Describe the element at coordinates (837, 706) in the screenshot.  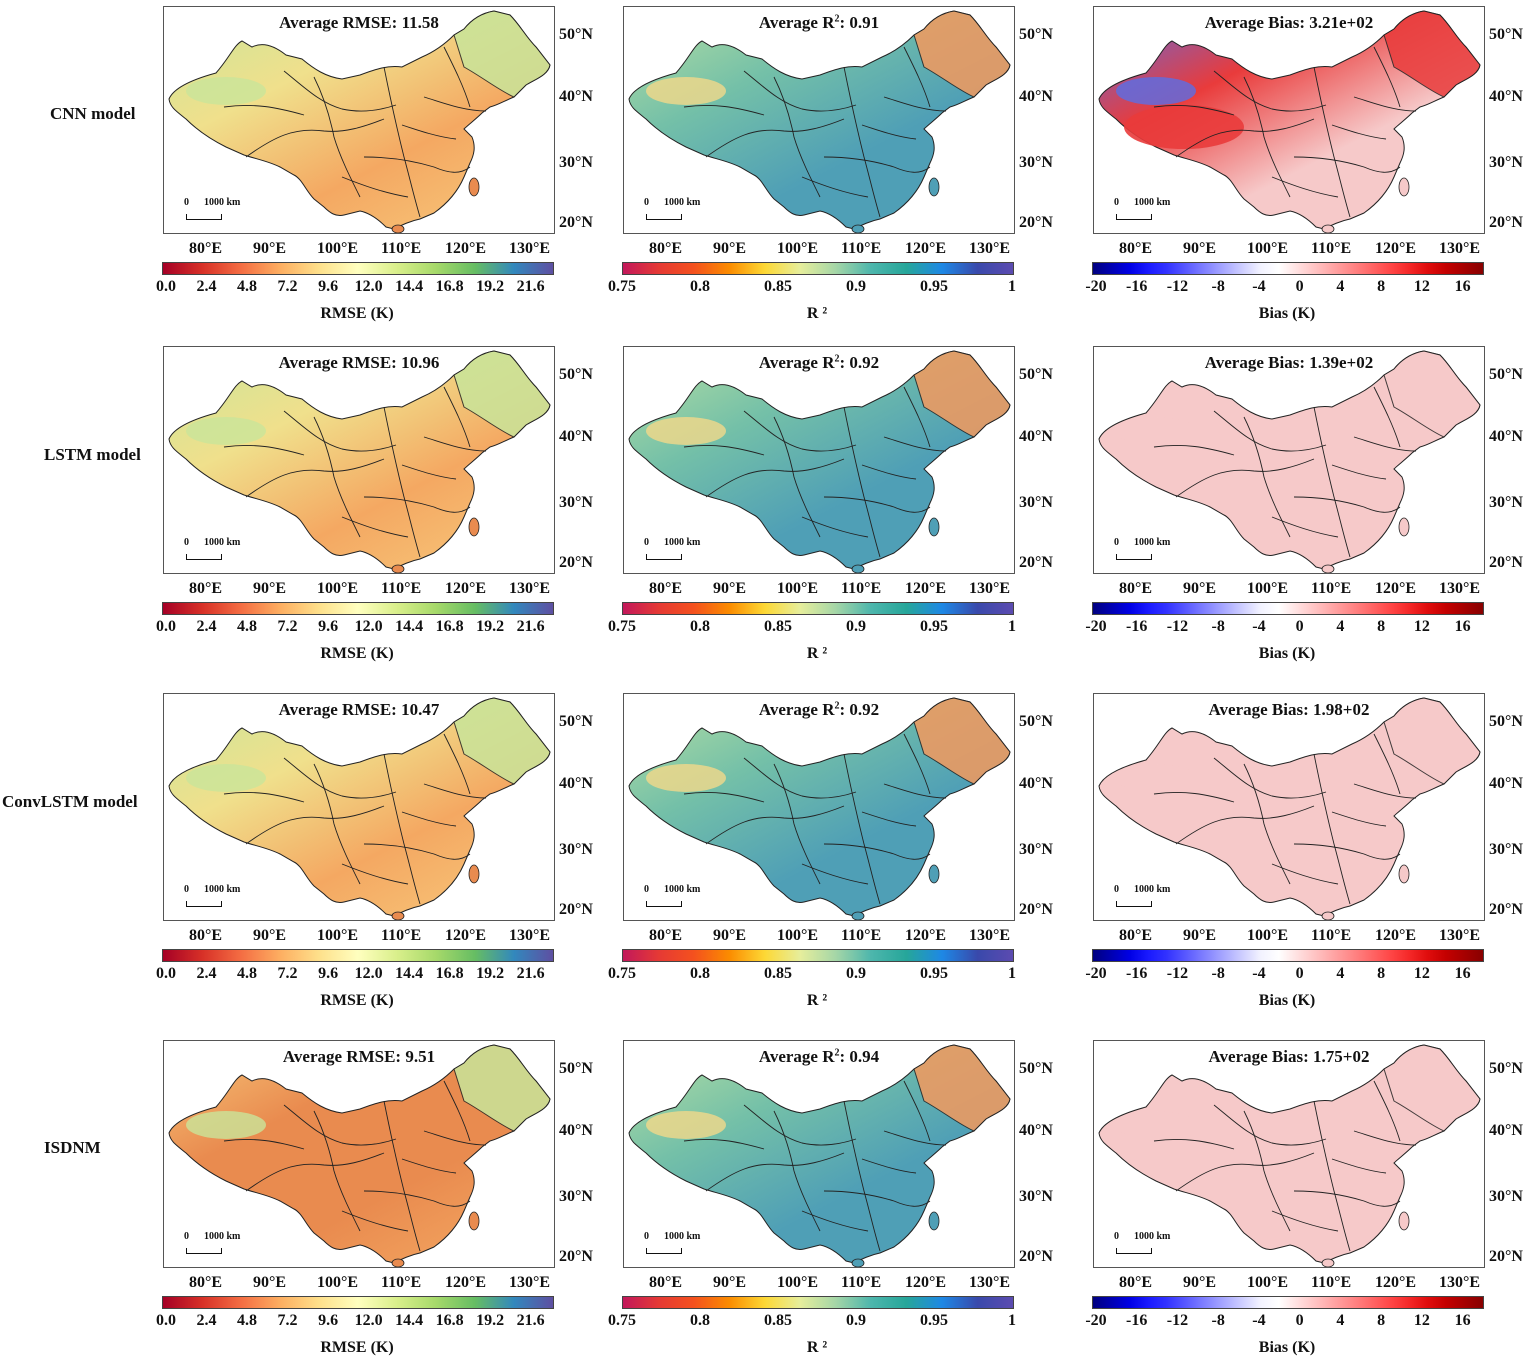
I see `title-superscript: 2` at that location.